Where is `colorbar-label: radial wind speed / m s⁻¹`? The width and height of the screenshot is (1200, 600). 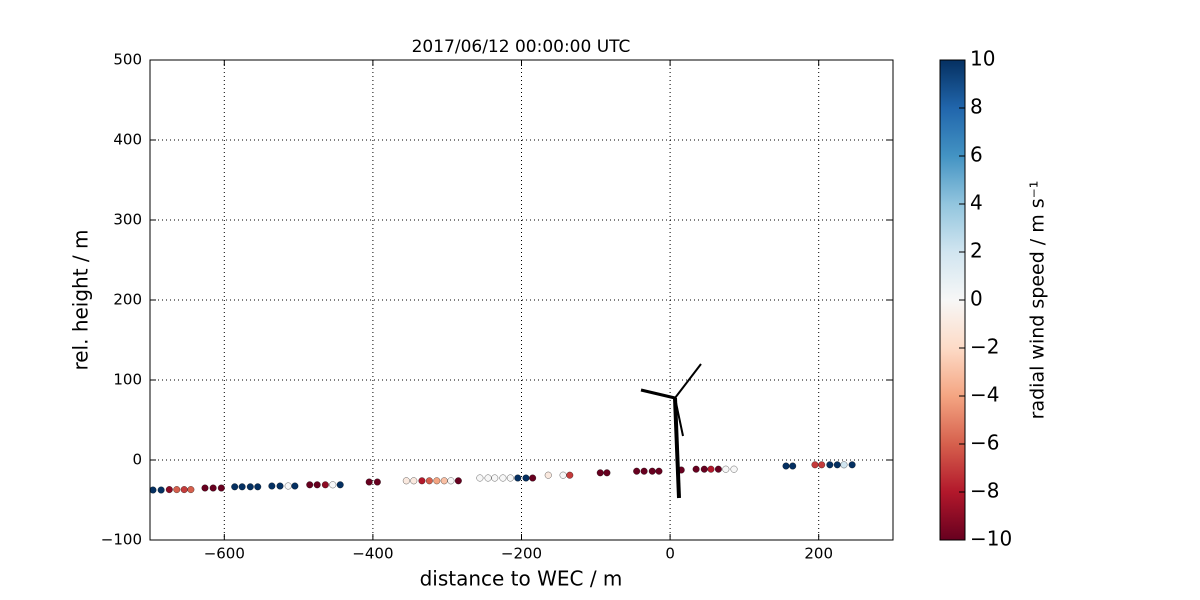 colorbar-label: radial wind speed / m s⁻¹ is located at coordinates (1038, 300).